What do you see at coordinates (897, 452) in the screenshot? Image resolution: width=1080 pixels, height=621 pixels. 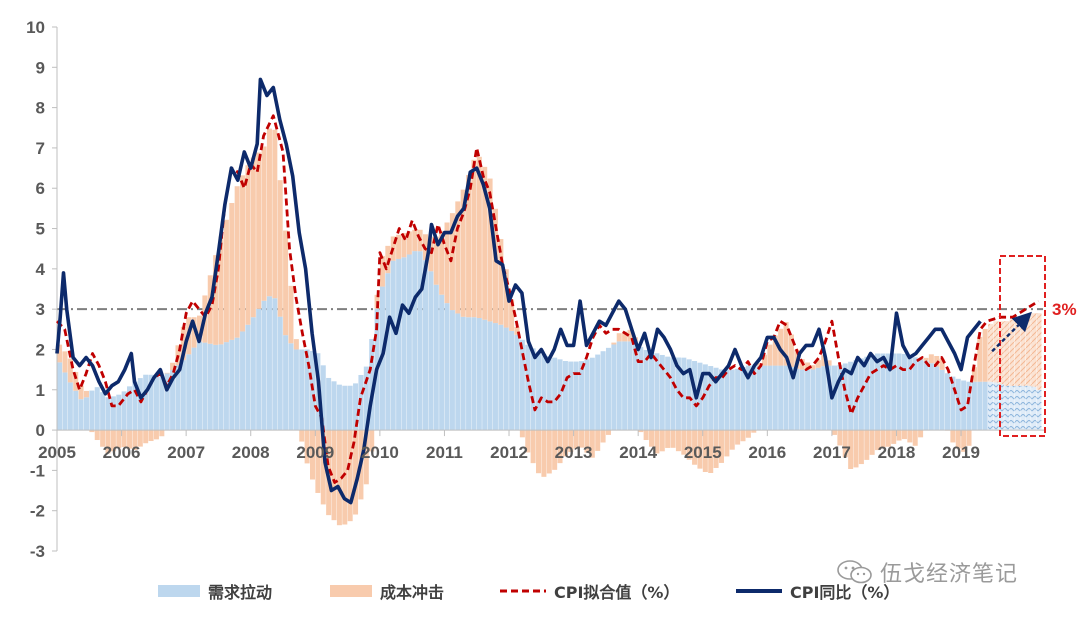 I see `x-tick-label: 2018` at bounding box center [897, 452].